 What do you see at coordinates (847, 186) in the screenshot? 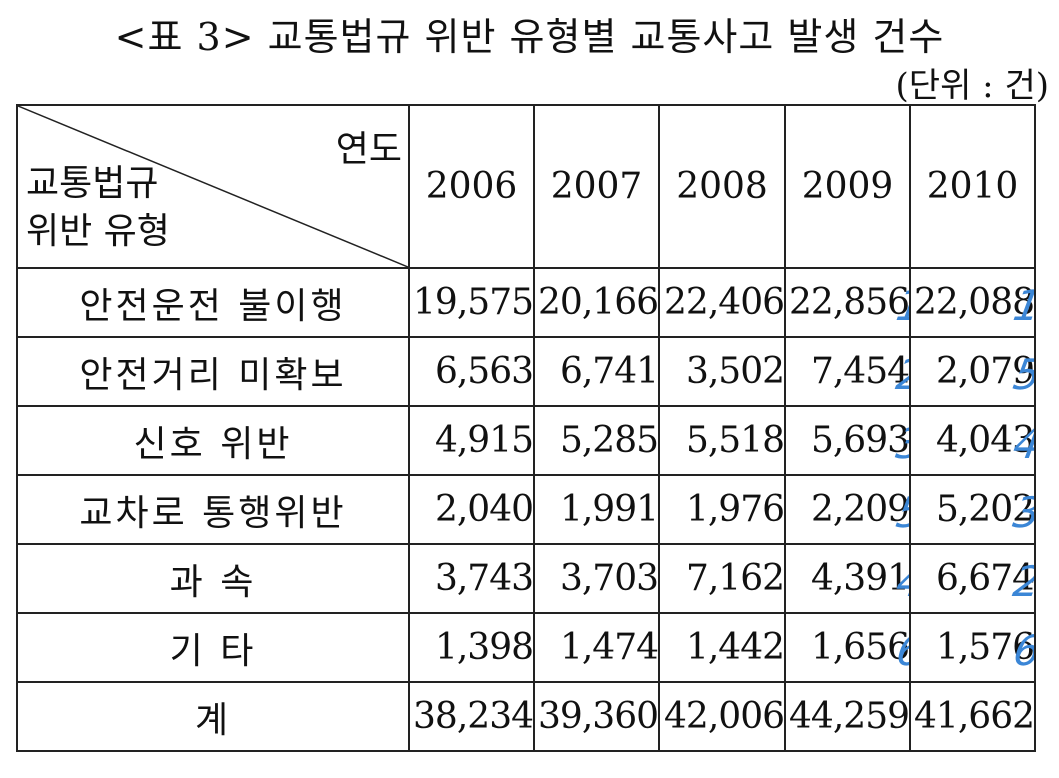
I see `year-header-2009: 2009` at bounding box center [847, 186].